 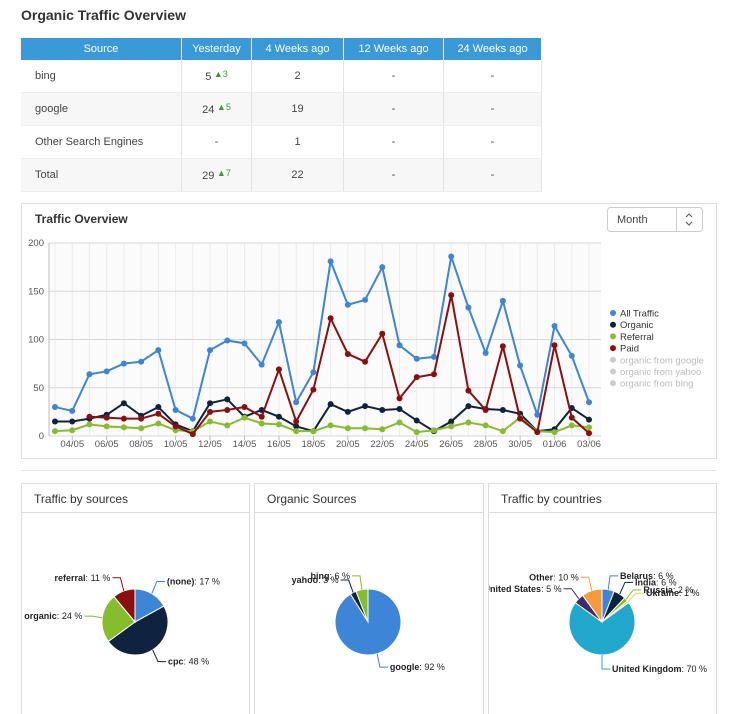 I want to click on slice-label: United States: 5 %, so click(x=523, y=589).